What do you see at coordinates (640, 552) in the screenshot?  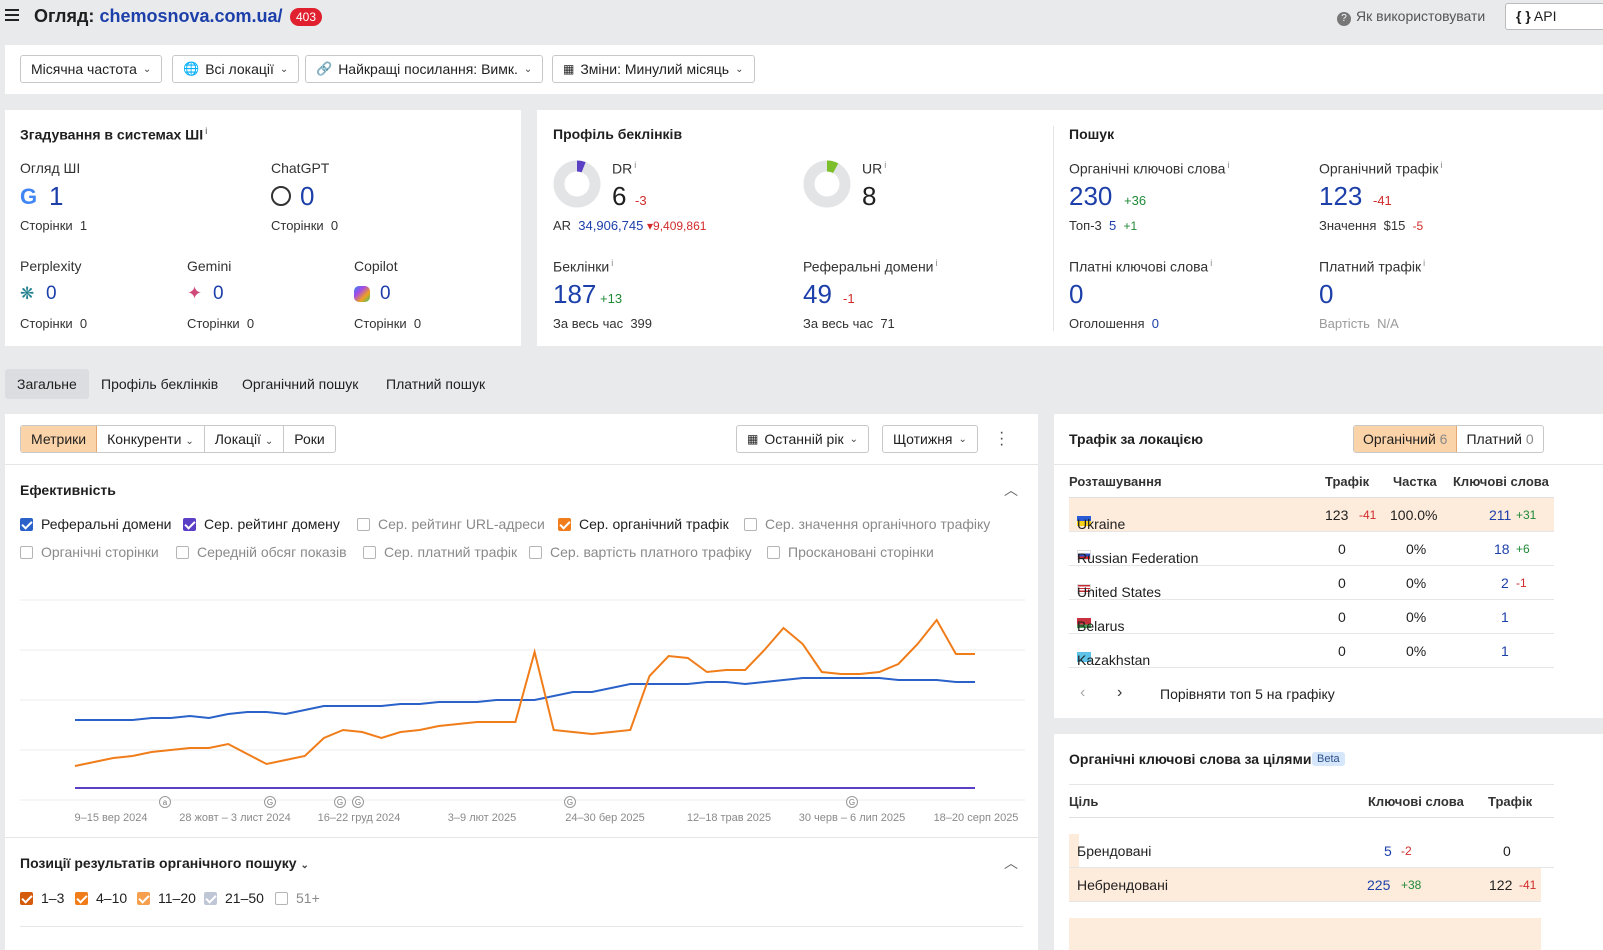 I see `checkbox-paid-cost: Сер. вартість платного трафіку` at bounding box center [640, 552].